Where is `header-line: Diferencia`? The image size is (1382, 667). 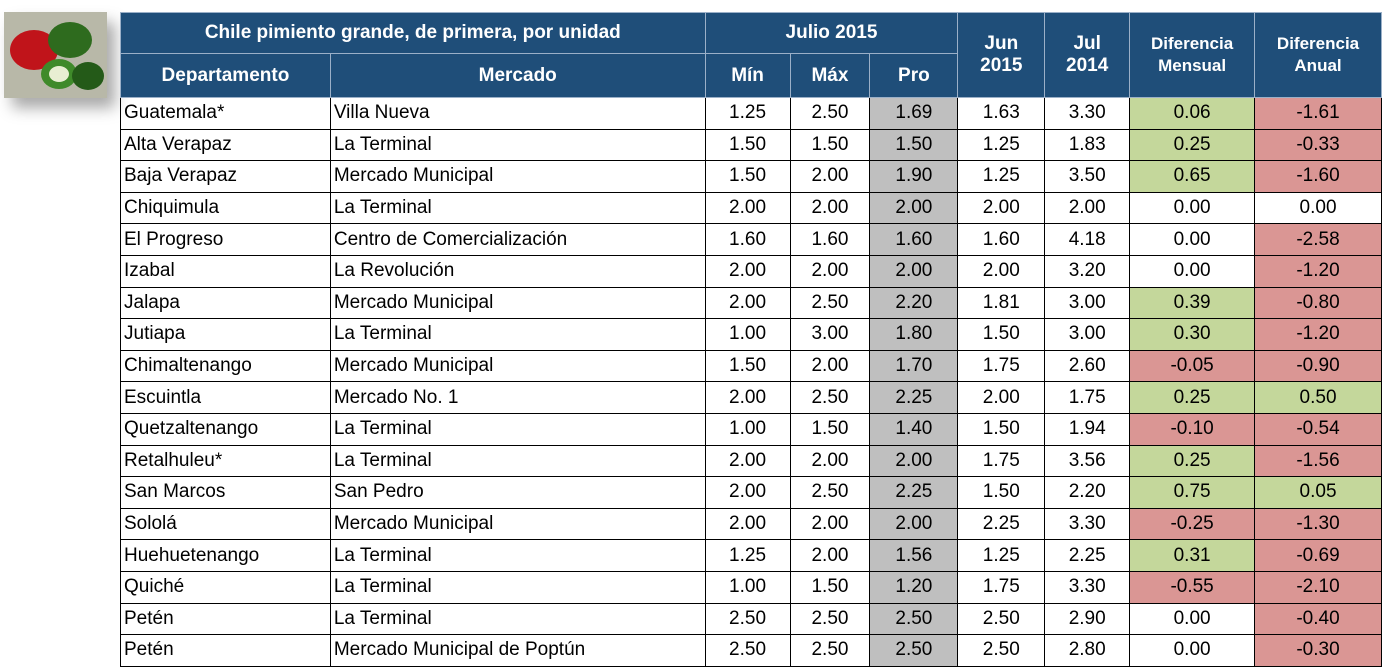 header-line: Diferencia is located at coordinates (1318, 43).